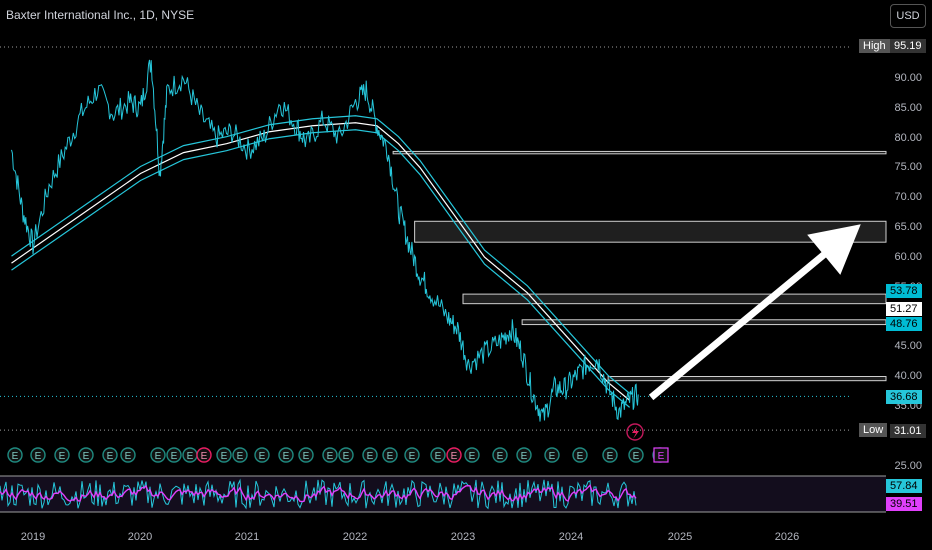 The height and width of the screenshot is (550, 932). I want to click on time-tick-label: 2021, so click(247, 537).